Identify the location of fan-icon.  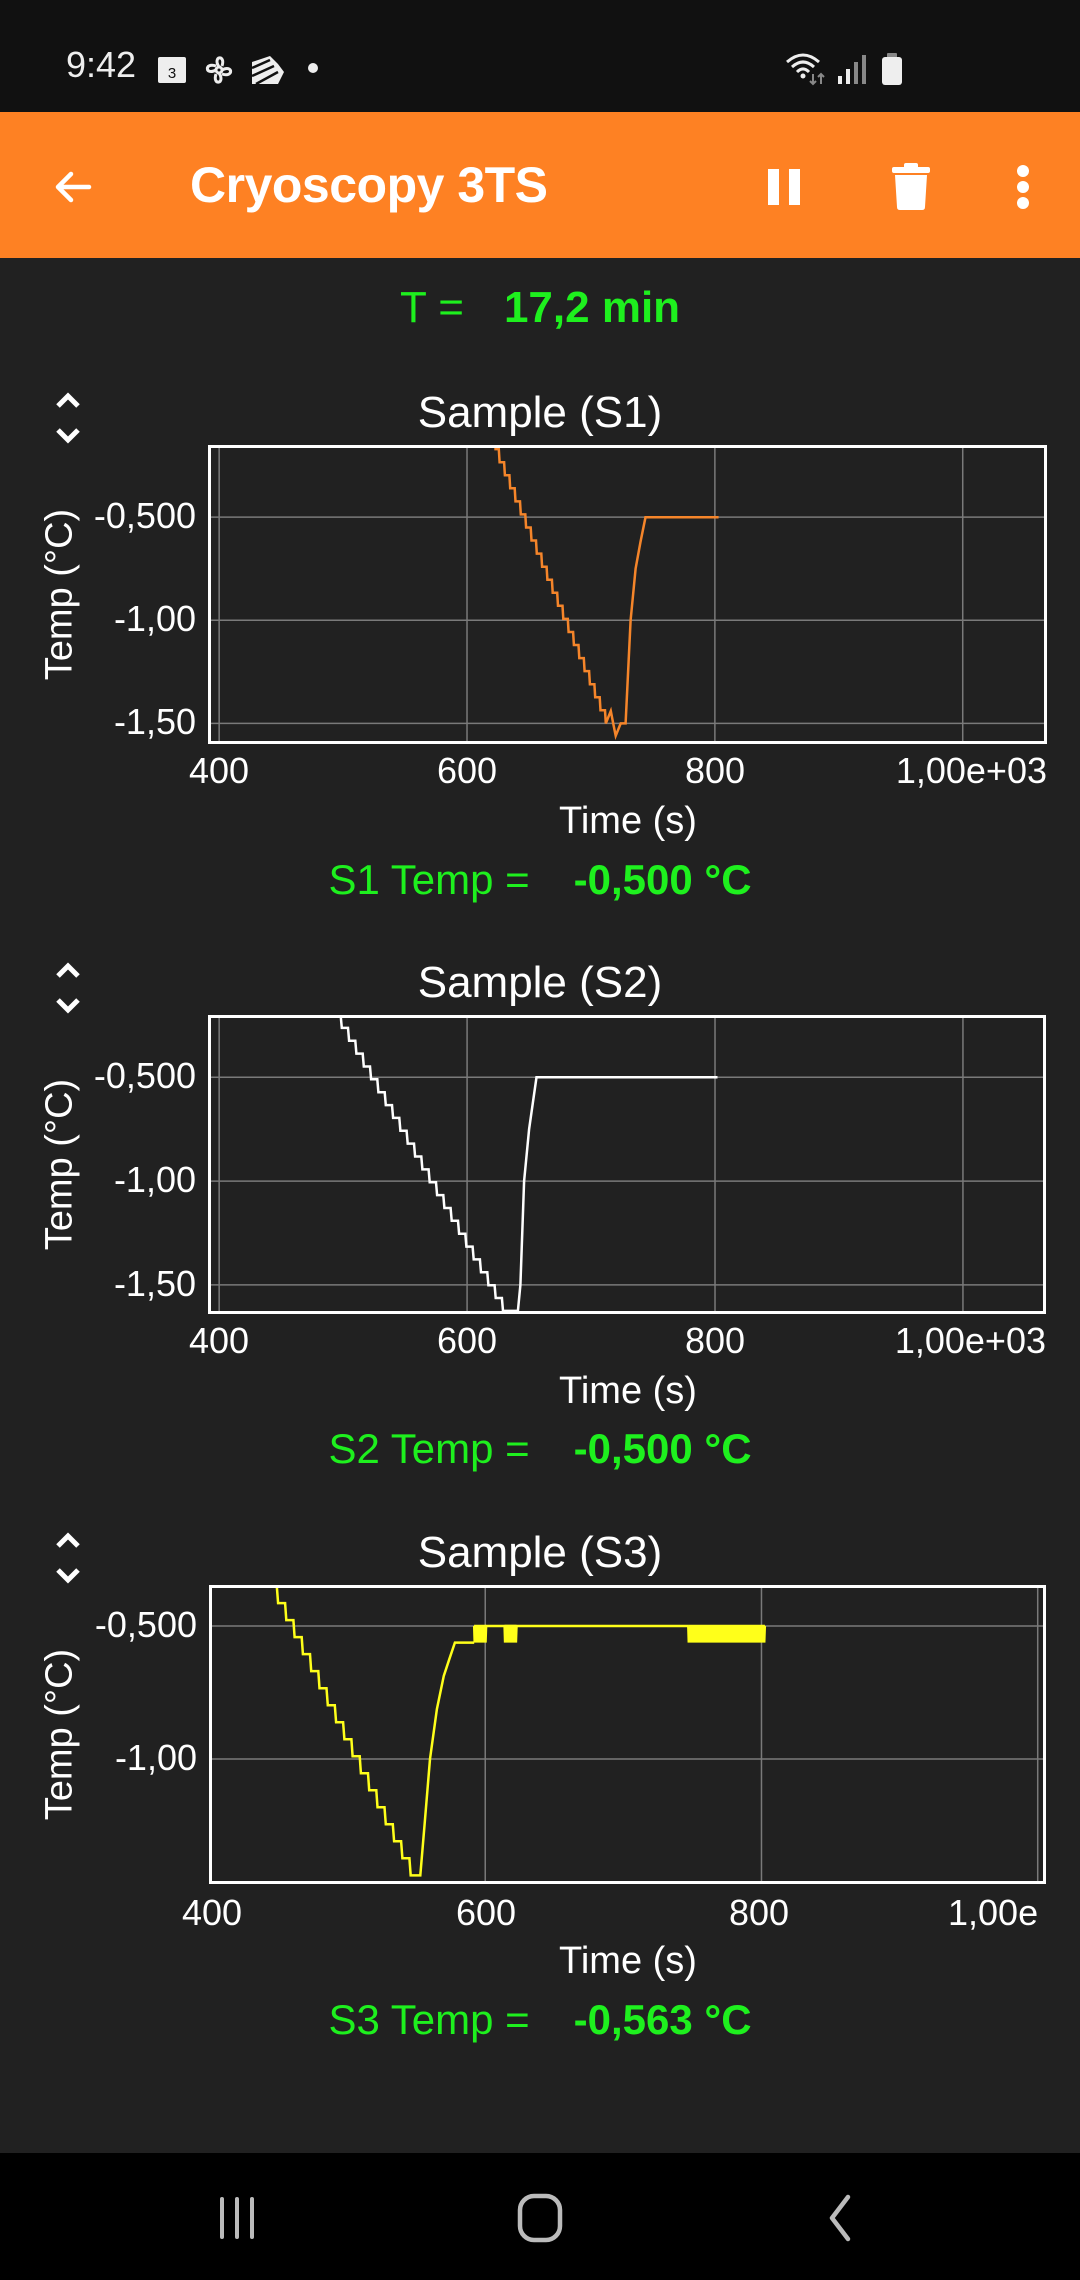
(219, 70).